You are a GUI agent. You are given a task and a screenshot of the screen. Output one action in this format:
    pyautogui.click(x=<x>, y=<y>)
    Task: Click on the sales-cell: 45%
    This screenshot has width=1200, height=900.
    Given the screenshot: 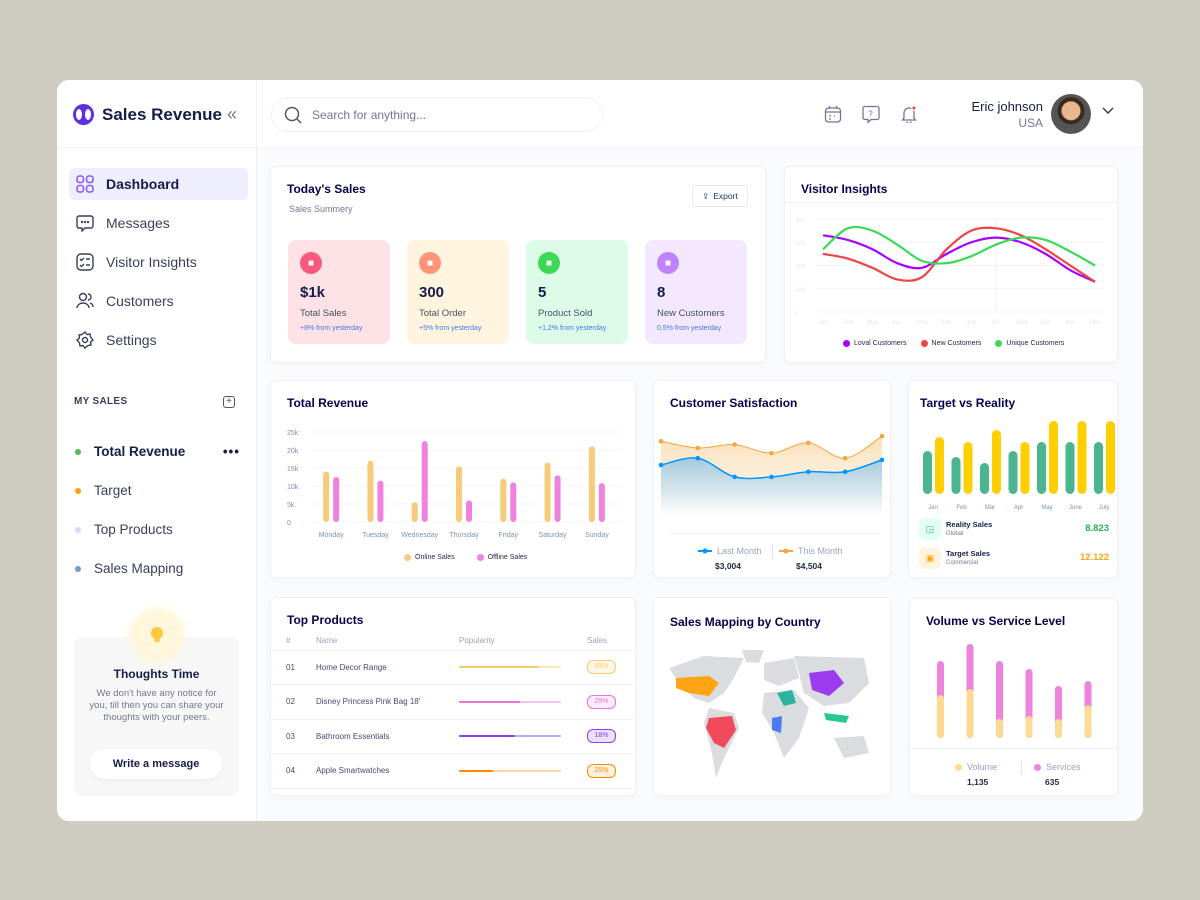 What is the action you would take?
    pyautogui.click(x=610, y=667)
    